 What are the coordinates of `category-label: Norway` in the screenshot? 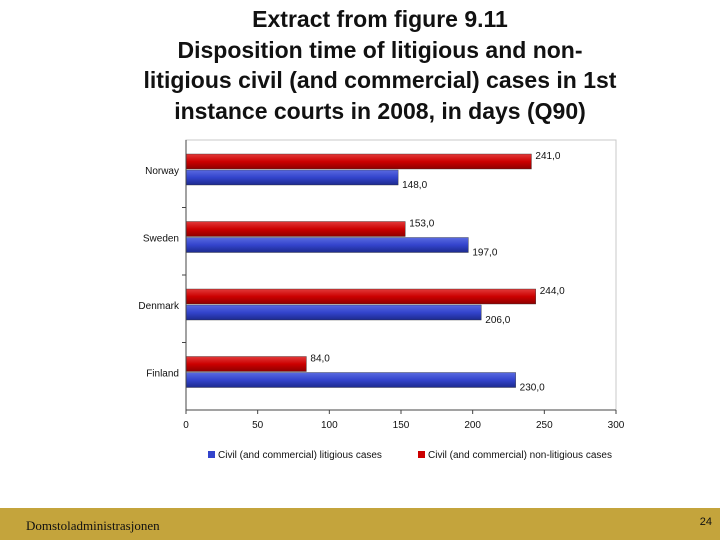 It's located at (162, 171).